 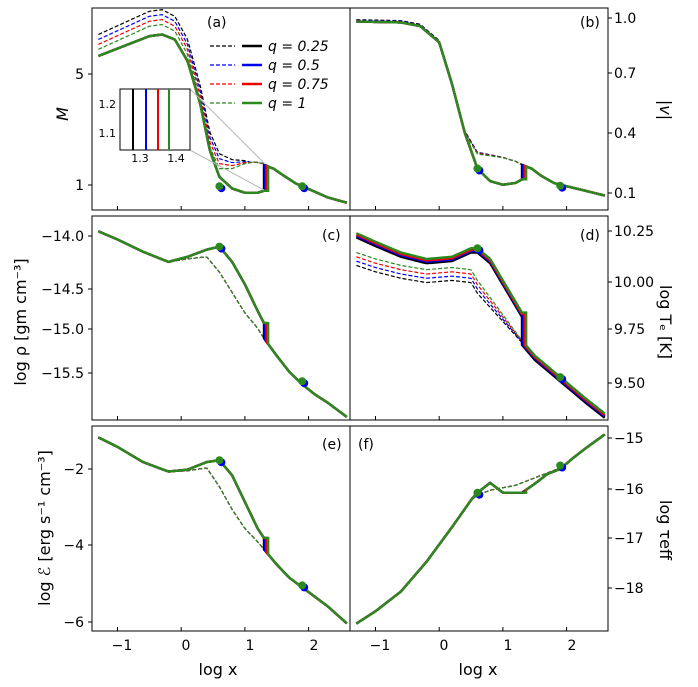 What do you see at coordinates (227, 170) in the screenshot?
I see `inset-connector-bottom` at bounding box center [227, 170].